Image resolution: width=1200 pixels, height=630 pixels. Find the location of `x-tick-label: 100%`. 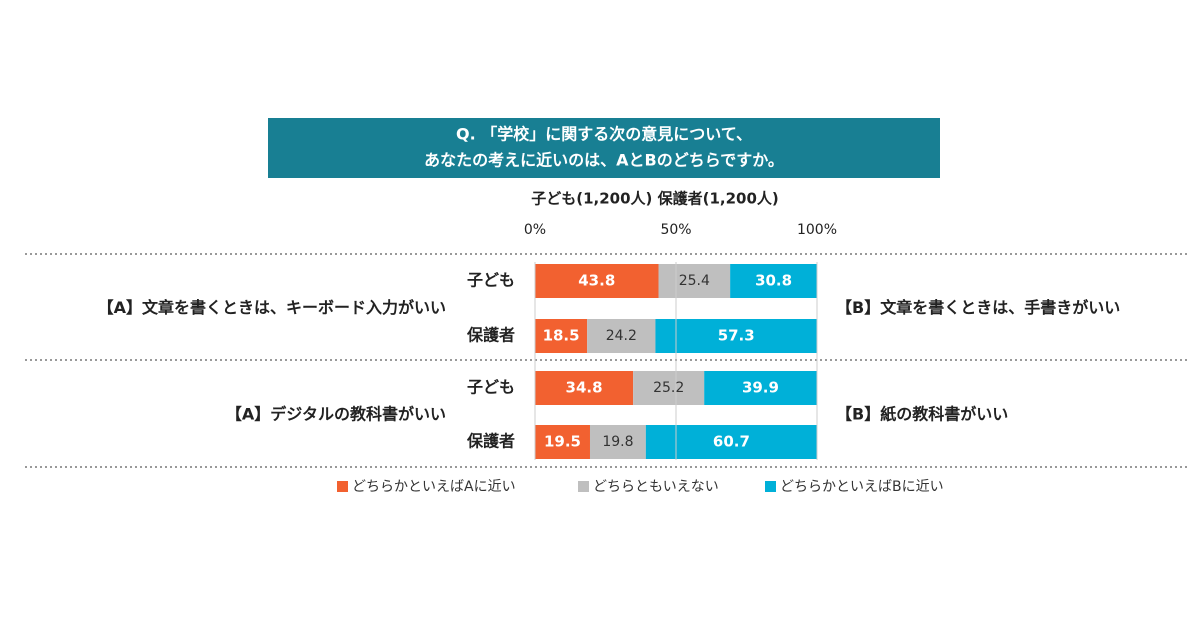

x-tick-label: 100% is located at coordinates (817, 230).